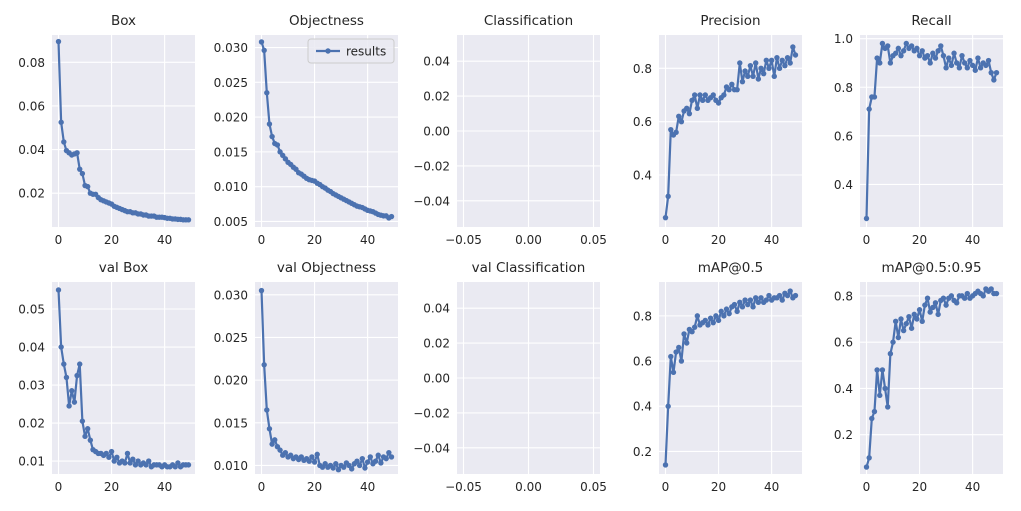 Image resolution: width=1021 pixels, height=511 pixels. I want to click on subplot-5: 0 20 40 0.01 0.02 0.03 0.04 0.05 val Box, so click(106, 377).